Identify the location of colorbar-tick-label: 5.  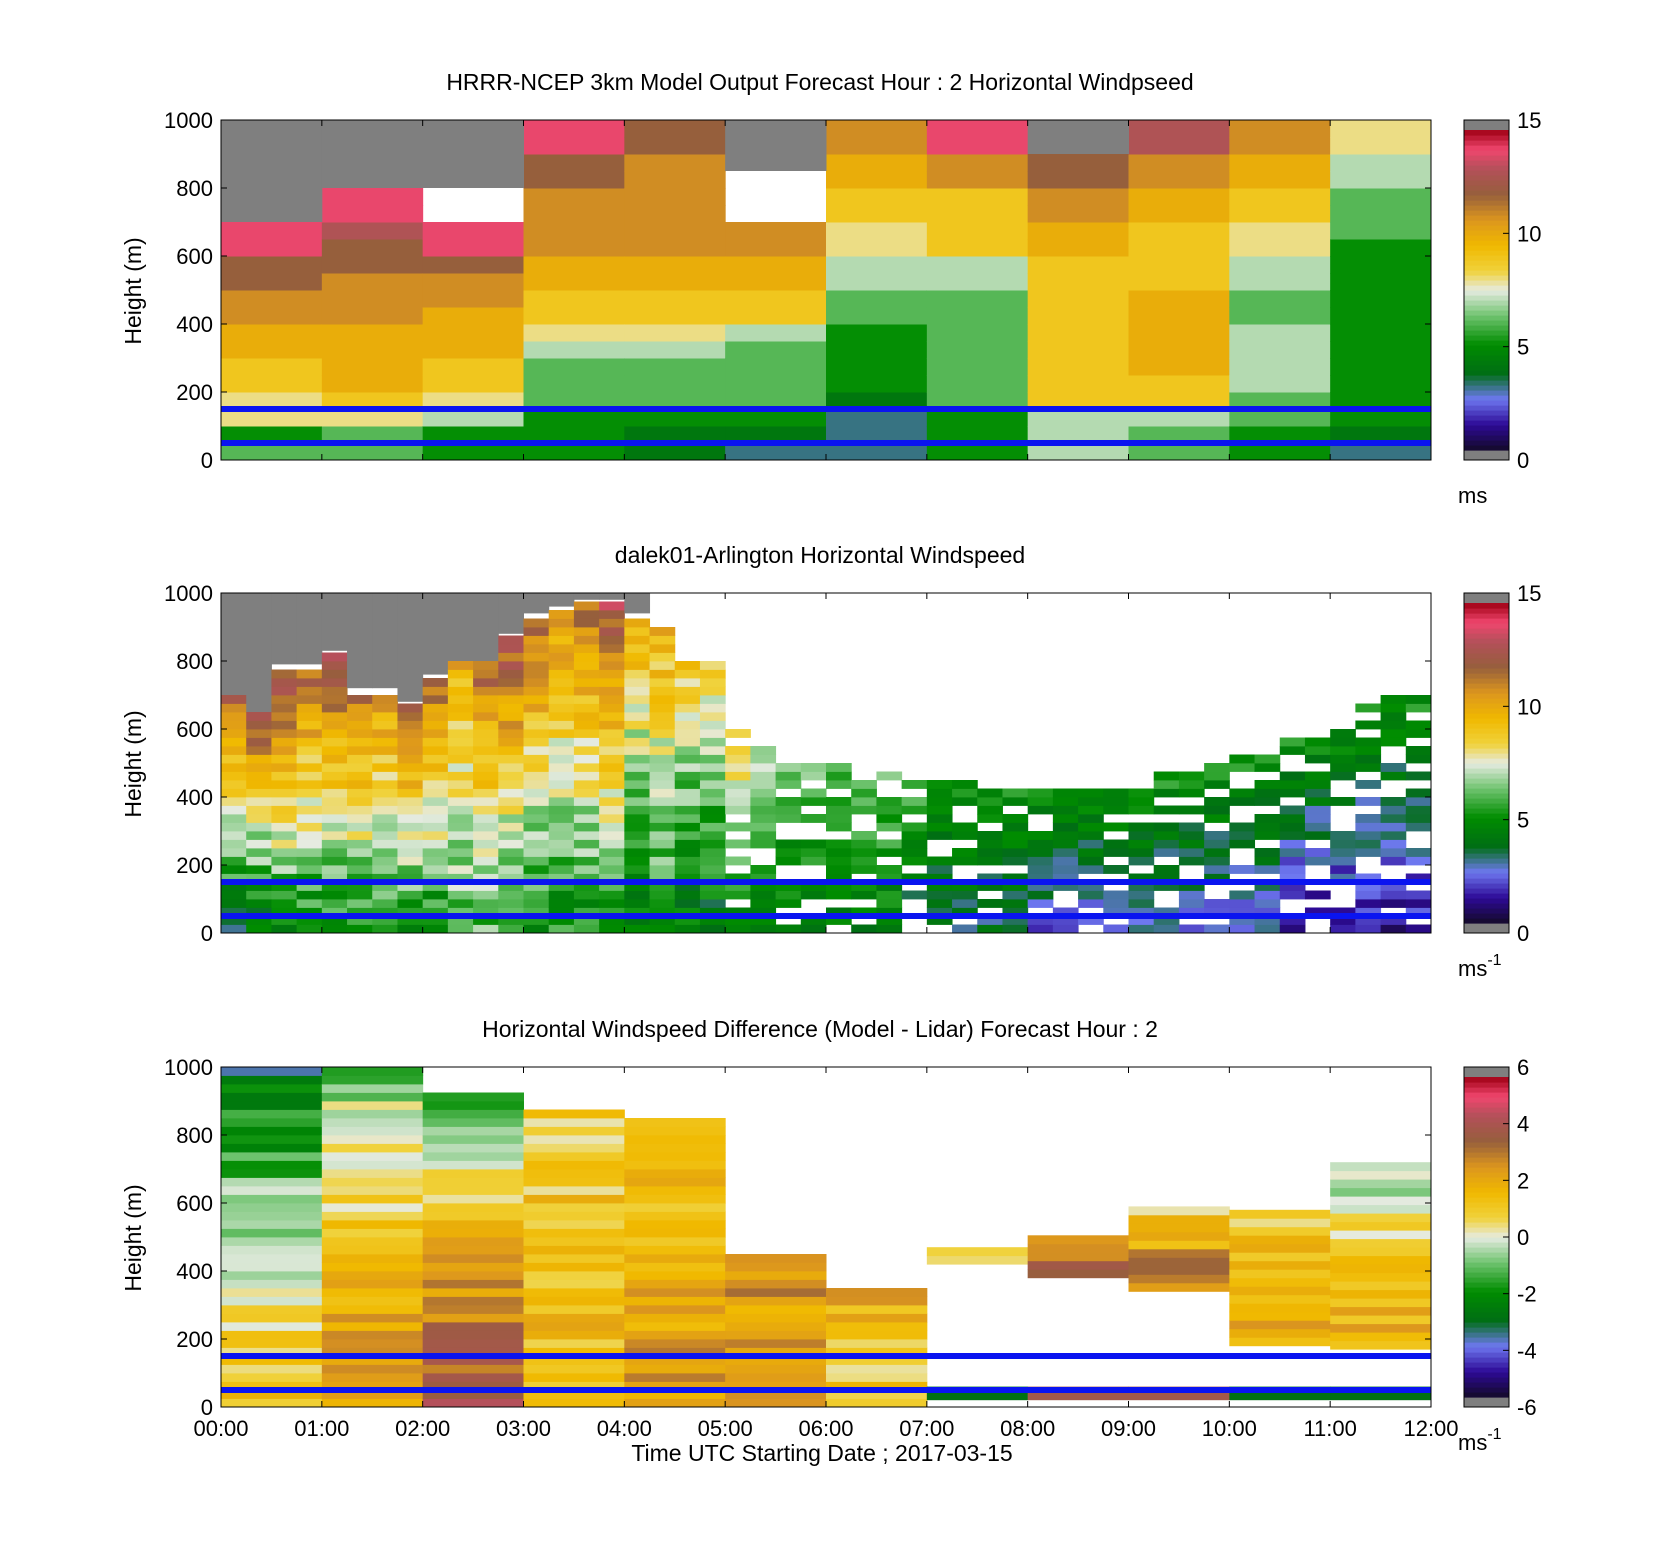
(1523, 820).